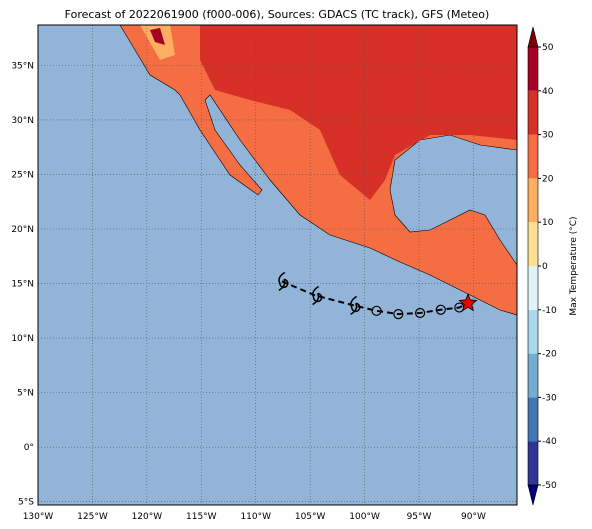  What do you see at coordinates (157, 36) in the screenshot?
I see `land-hot-spot` at bounding box center [157, 36].